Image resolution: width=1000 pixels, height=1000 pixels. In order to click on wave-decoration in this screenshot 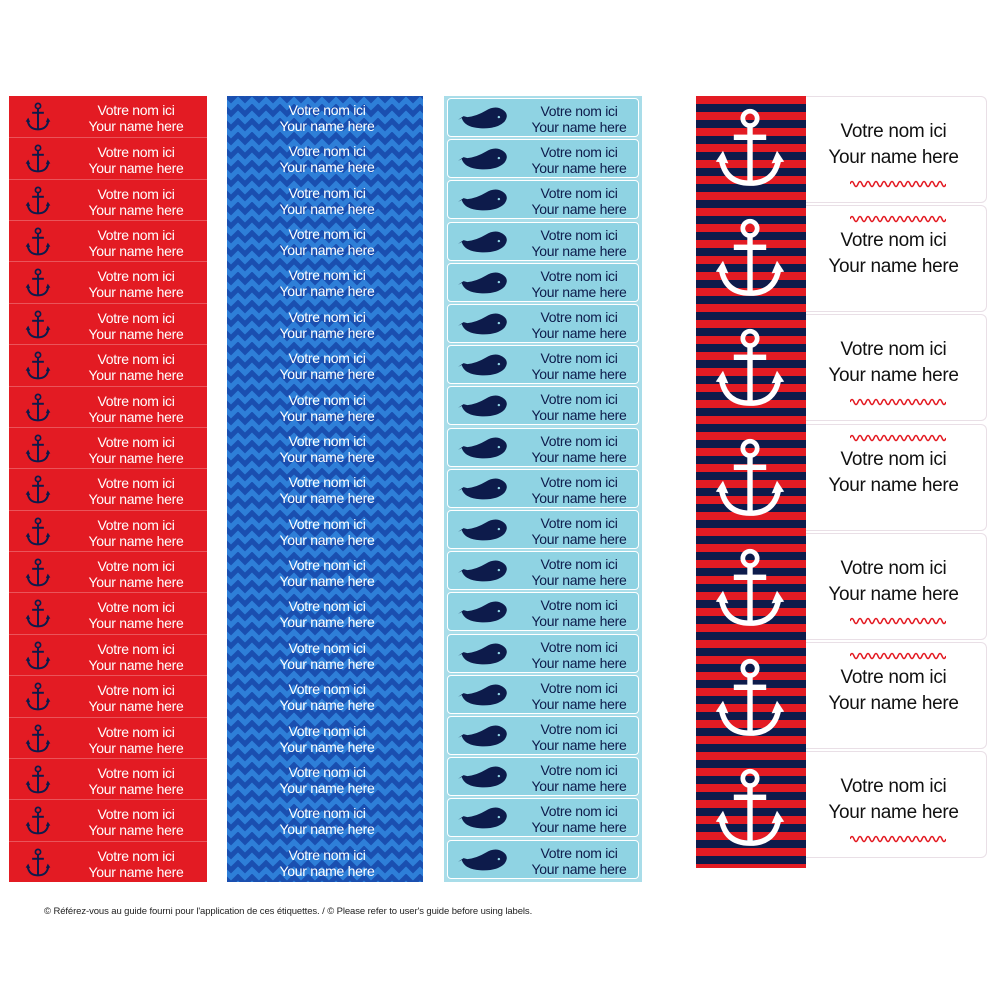, I will do `click(898, 402)`.